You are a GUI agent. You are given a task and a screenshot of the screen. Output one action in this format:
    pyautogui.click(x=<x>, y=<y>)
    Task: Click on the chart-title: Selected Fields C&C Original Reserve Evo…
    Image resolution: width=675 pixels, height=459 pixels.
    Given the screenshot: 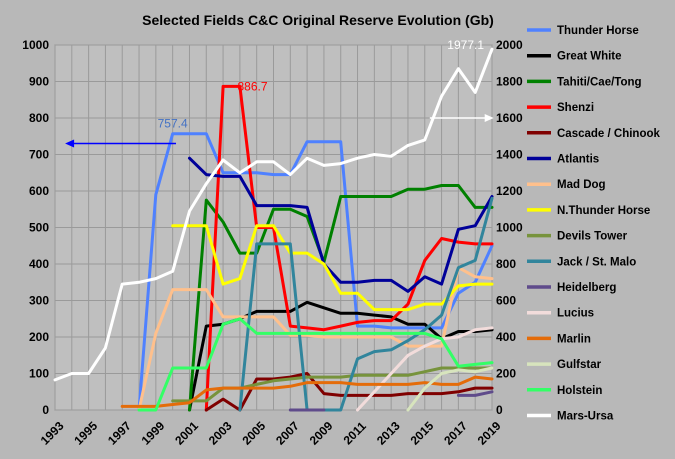 What is the action you would take?
    pyautogui.click(x=318, y=20)
    